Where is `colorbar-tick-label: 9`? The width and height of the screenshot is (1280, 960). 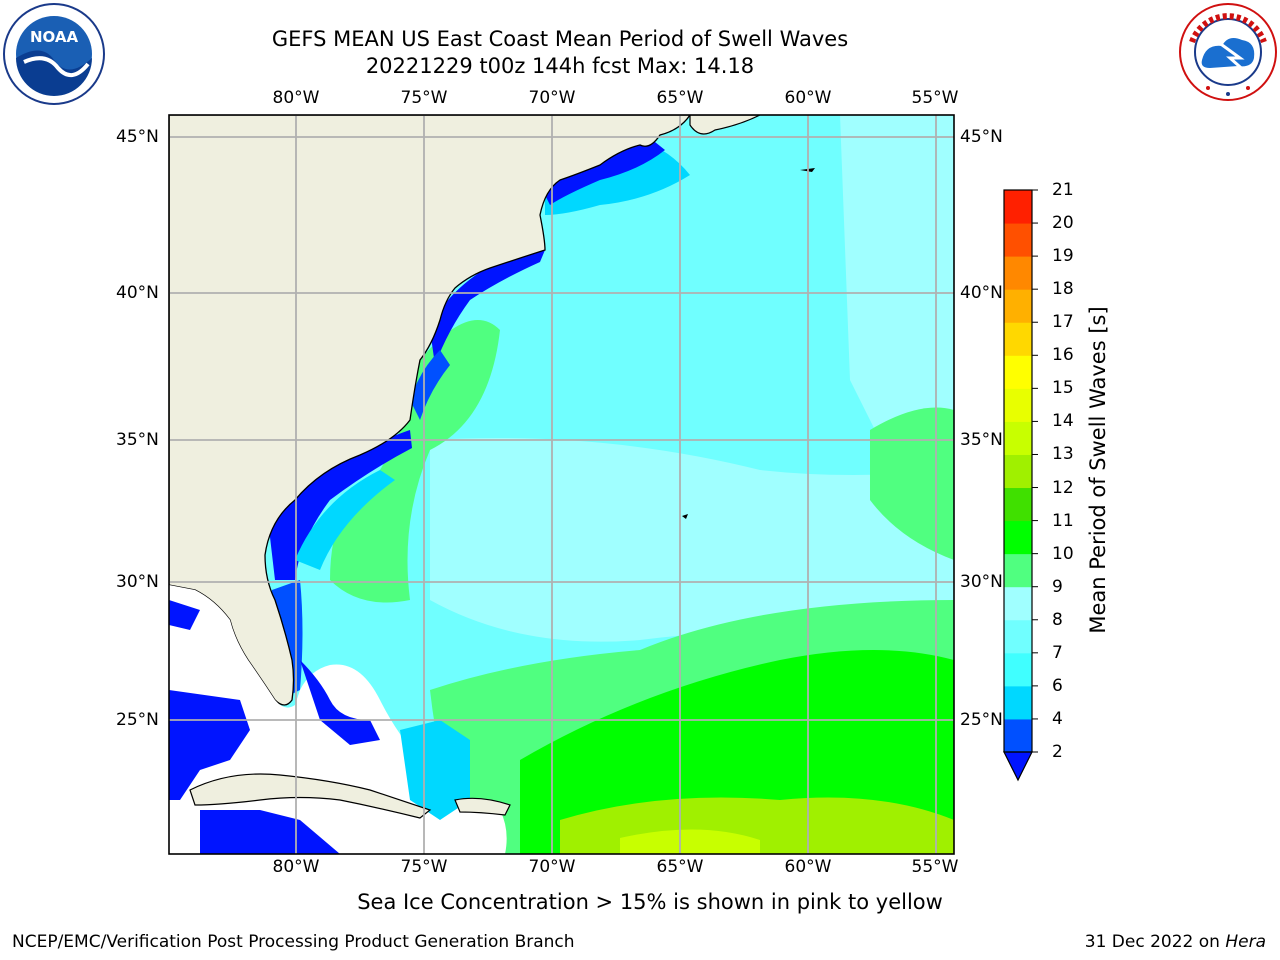 colorbar-tick-label: 9 is located at coordinates (1057, 586).